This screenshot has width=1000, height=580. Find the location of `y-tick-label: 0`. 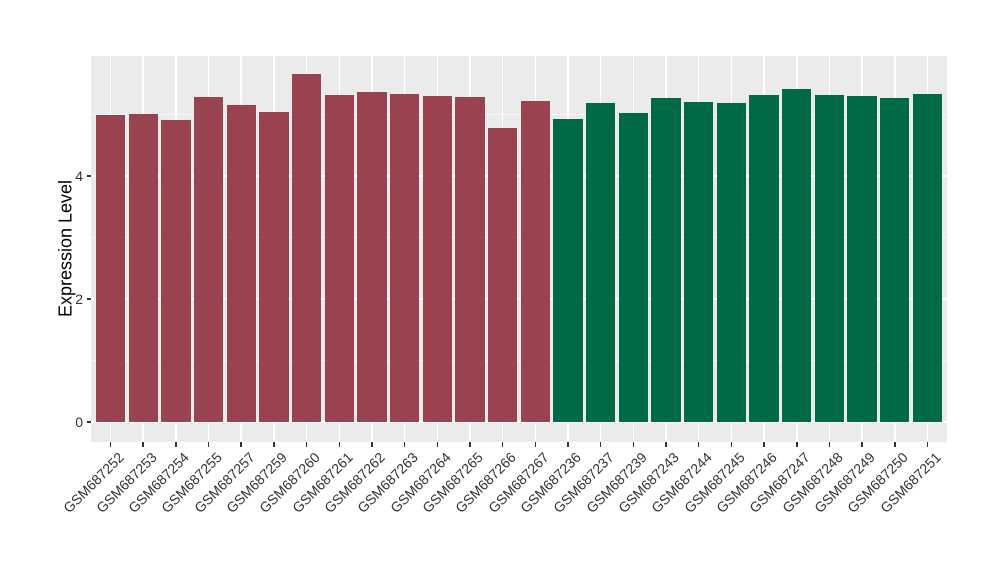

y-tick-label: 0 is located at coordinates (79, 422).